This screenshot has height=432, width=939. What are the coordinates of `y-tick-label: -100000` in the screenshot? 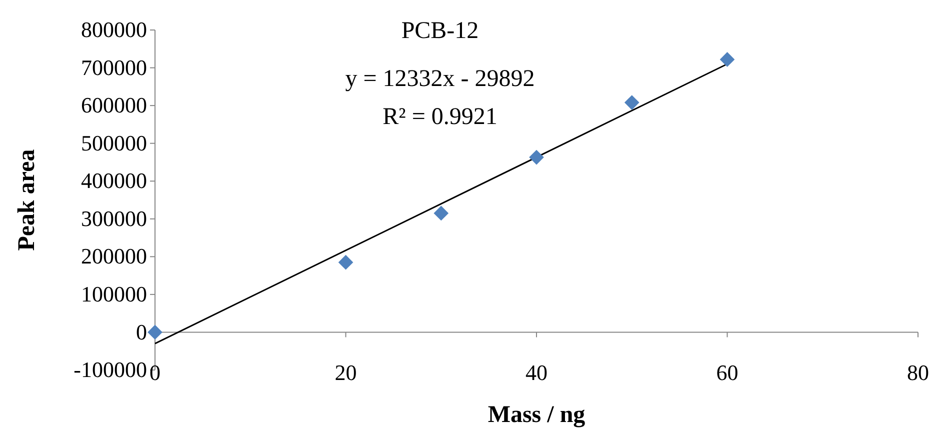 It's located at (110, 369).